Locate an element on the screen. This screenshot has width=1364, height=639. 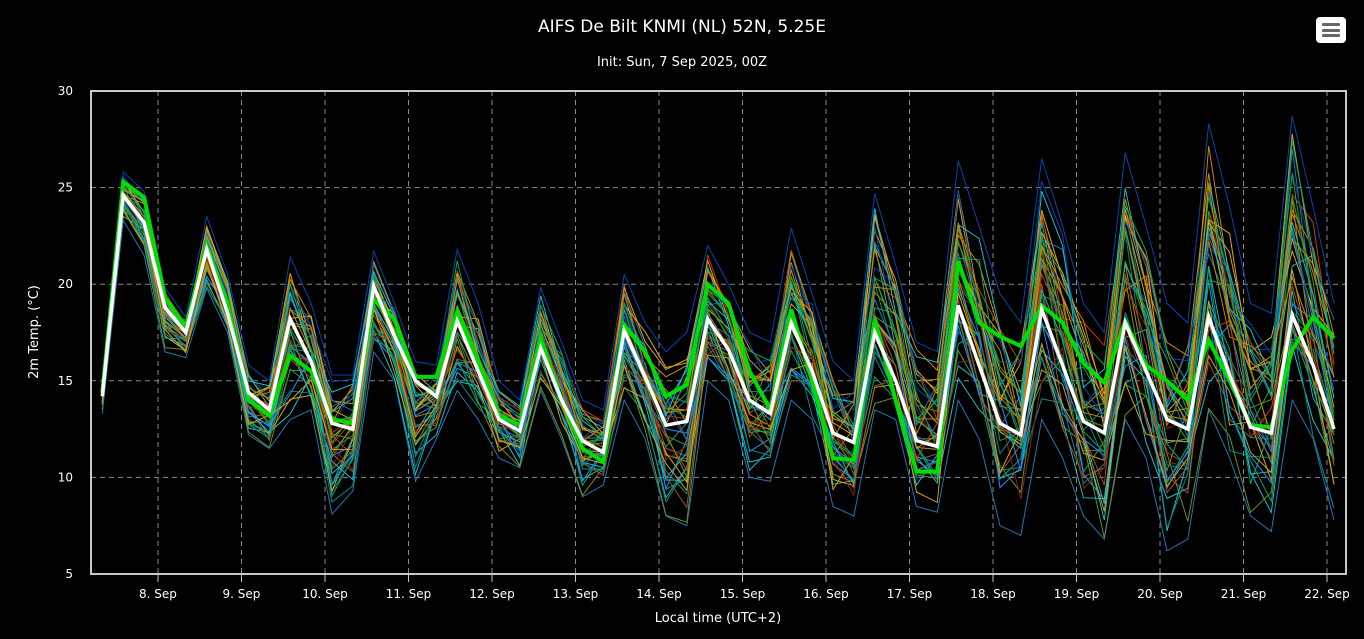
x-tick-label: 17. Sep is located at coordinates (910, 594).